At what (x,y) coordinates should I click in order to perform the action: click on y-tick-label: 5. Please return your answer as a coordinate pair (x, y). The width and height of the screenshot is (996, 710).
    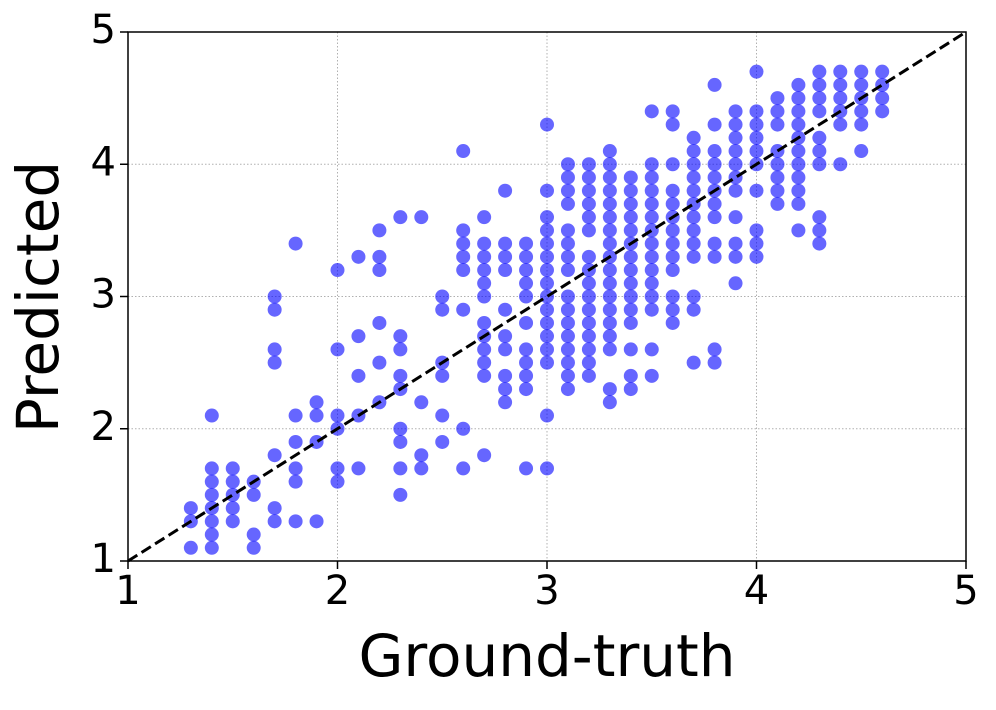
    Looking at the image, I should click on (103, 30).